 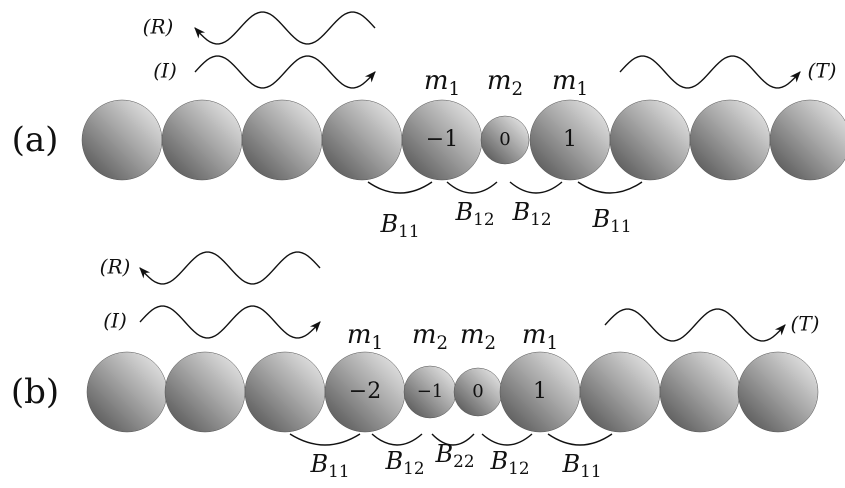 I want to click on panel-label: (a), so click(x=35, y=140).